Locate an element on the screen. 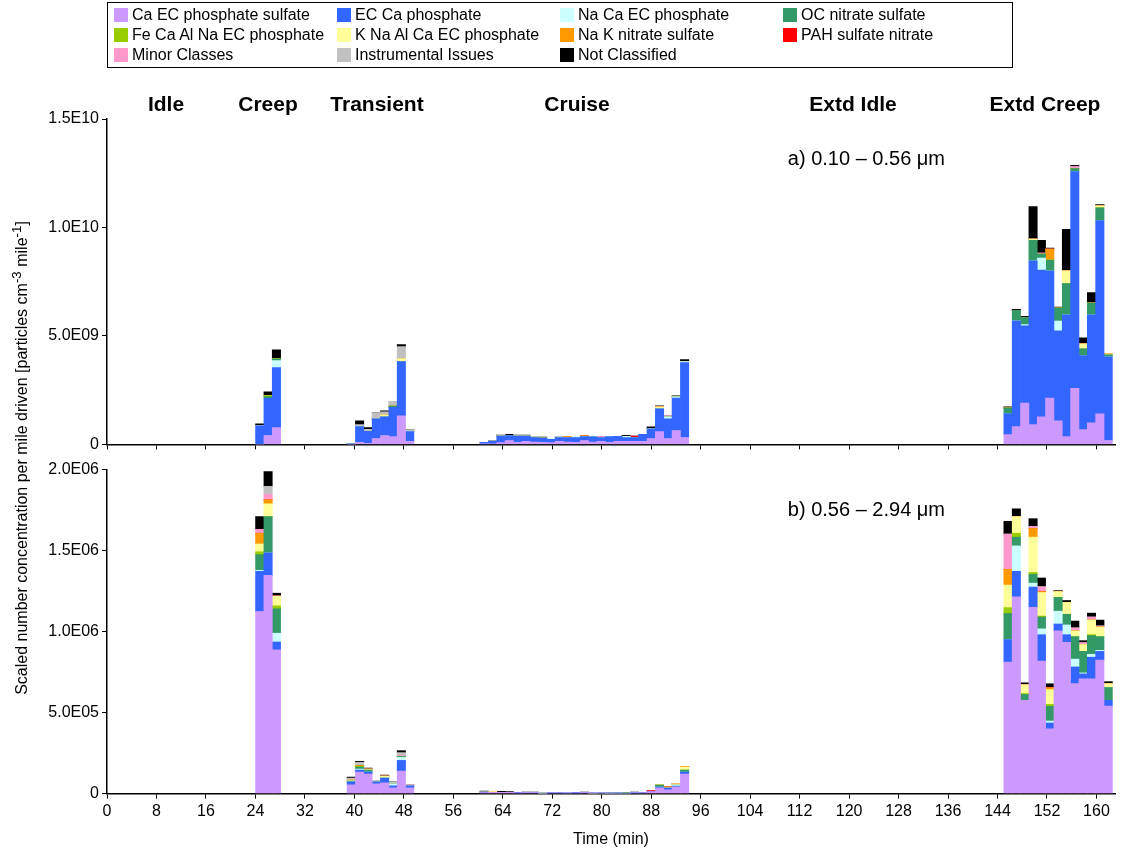 The height and width of the screenshot is (861, 1121). x-tick-label: 16 is located at coordinates (206, 810).